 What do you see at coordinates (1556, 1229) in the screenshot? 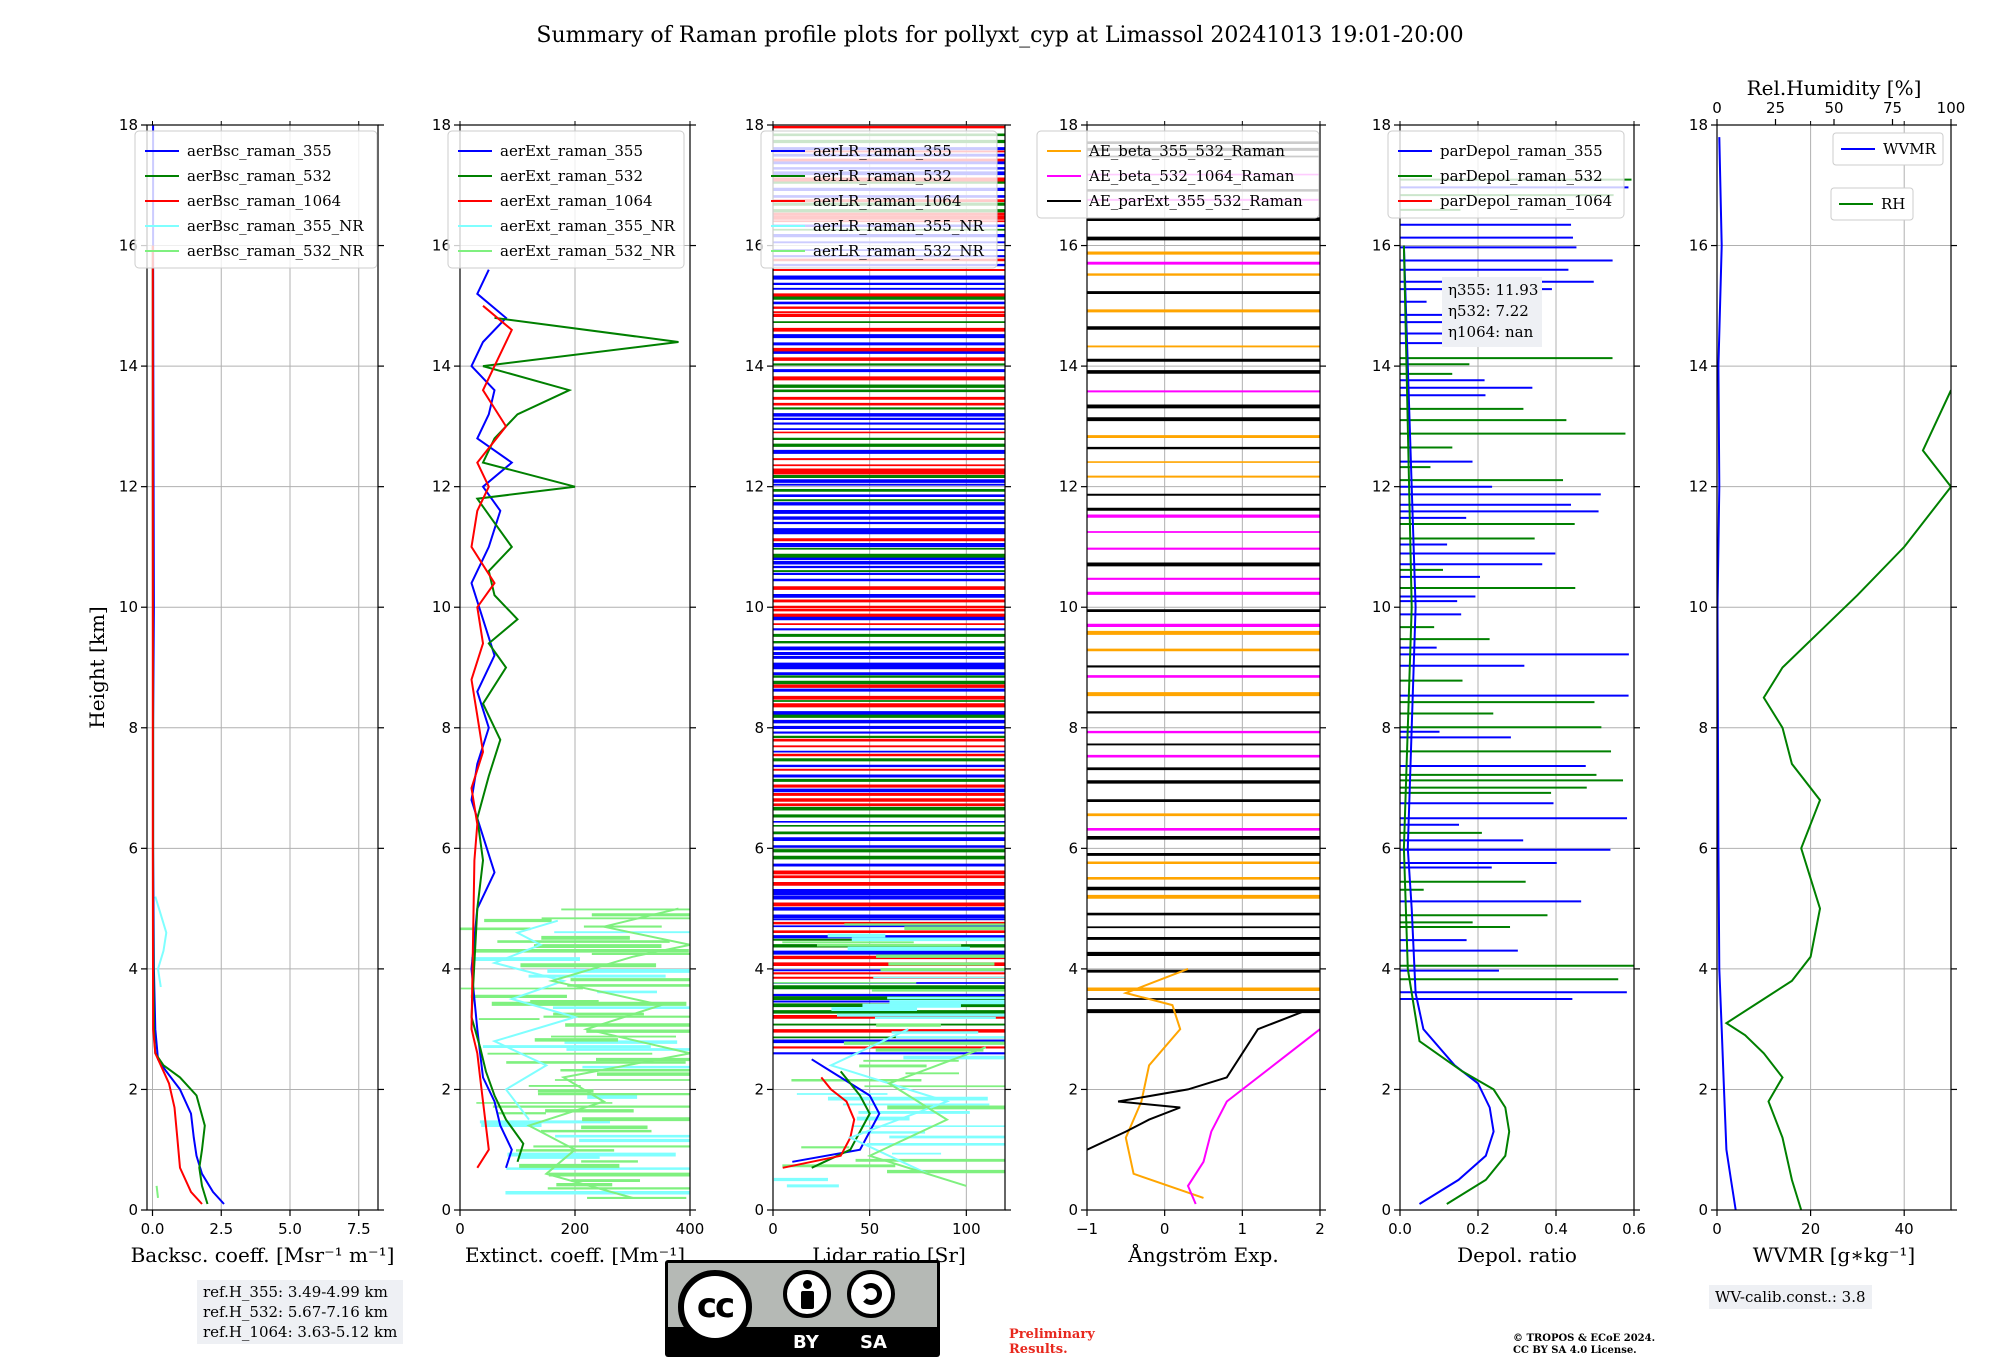
I see `x-tick-label: 0.4` at bounding box center [1556, 1229].